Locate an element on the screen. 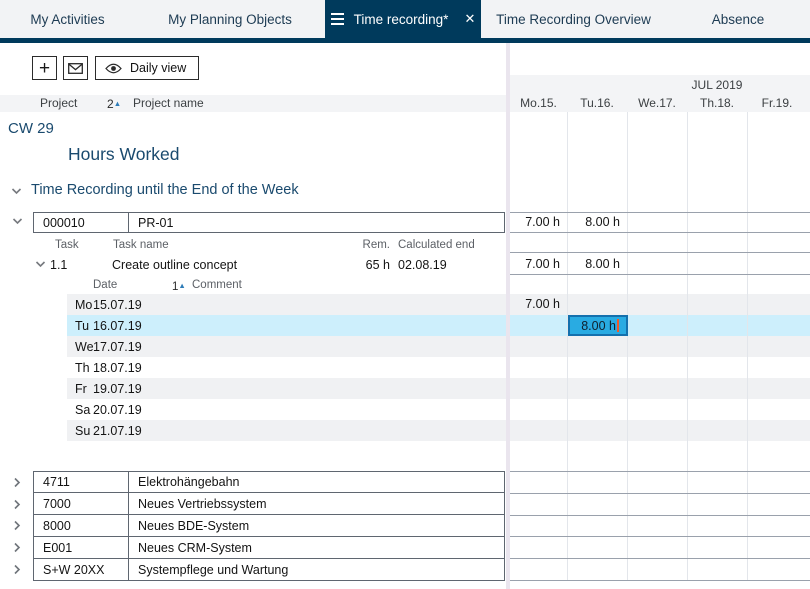 The height and width of the screenshot is (589, 810). column-header-task: Task is located at coordinates (67, 245).